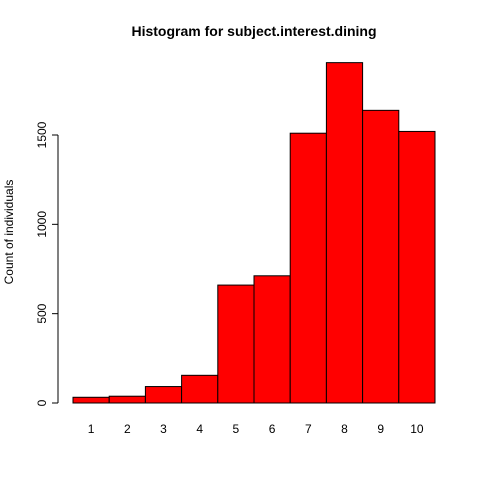  What do you see at coordinates (163, 429) in the screenshot?
I see `x-tick-label-3: 3` at bounding box center [163, 429].